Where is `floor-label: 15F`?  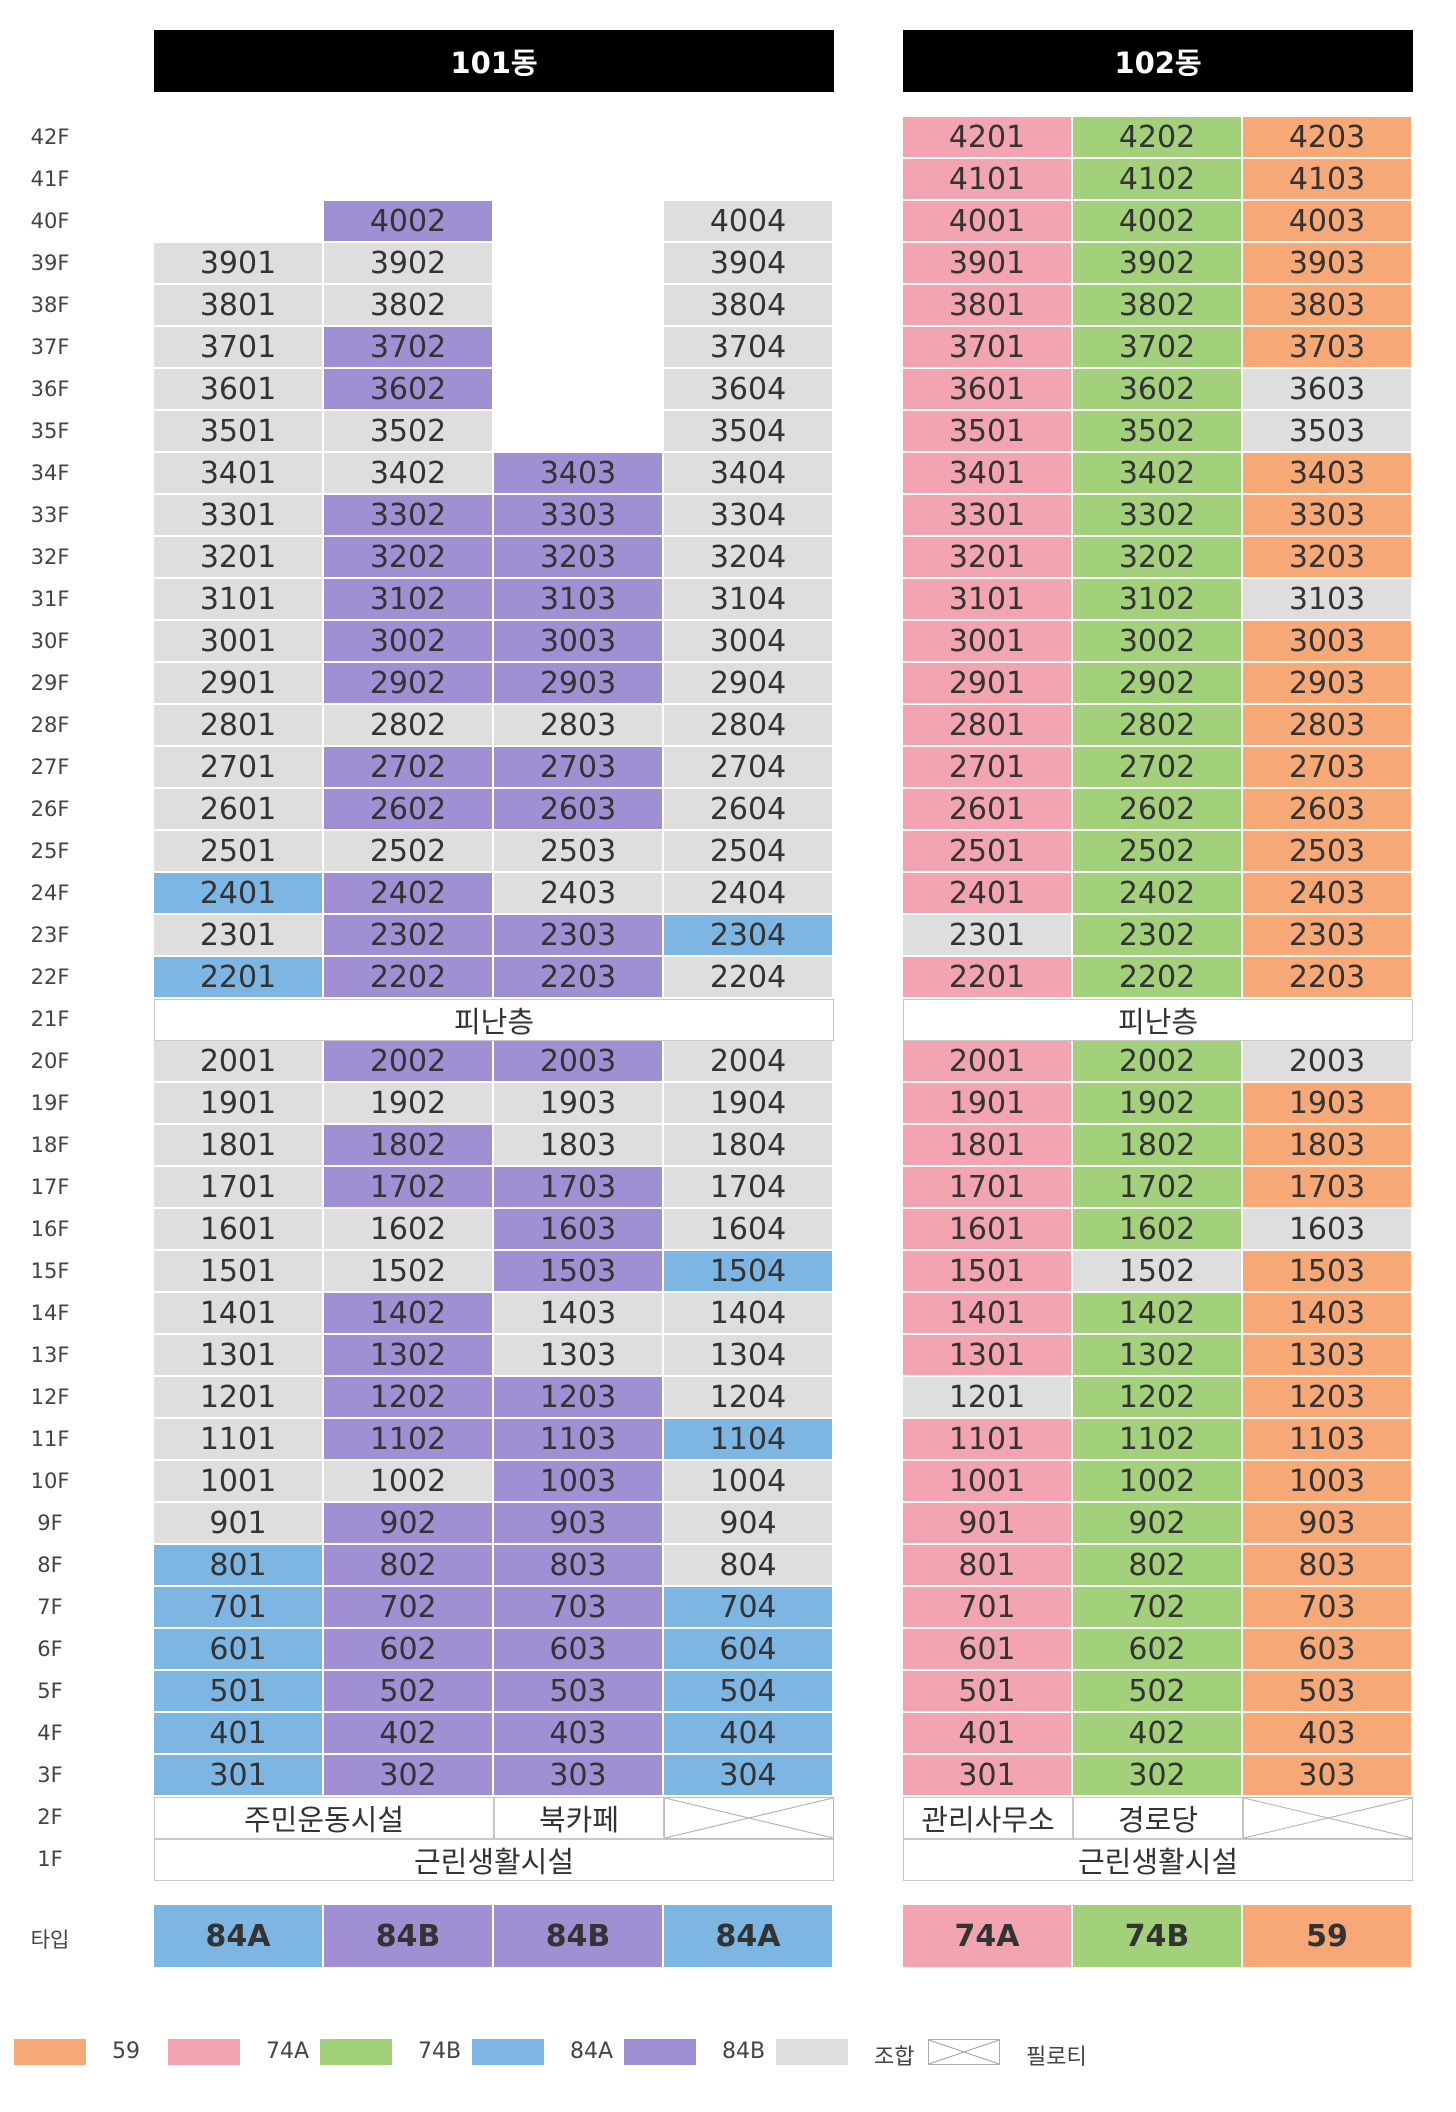 floor-label: 15F is located at coordinates (50, 1271).